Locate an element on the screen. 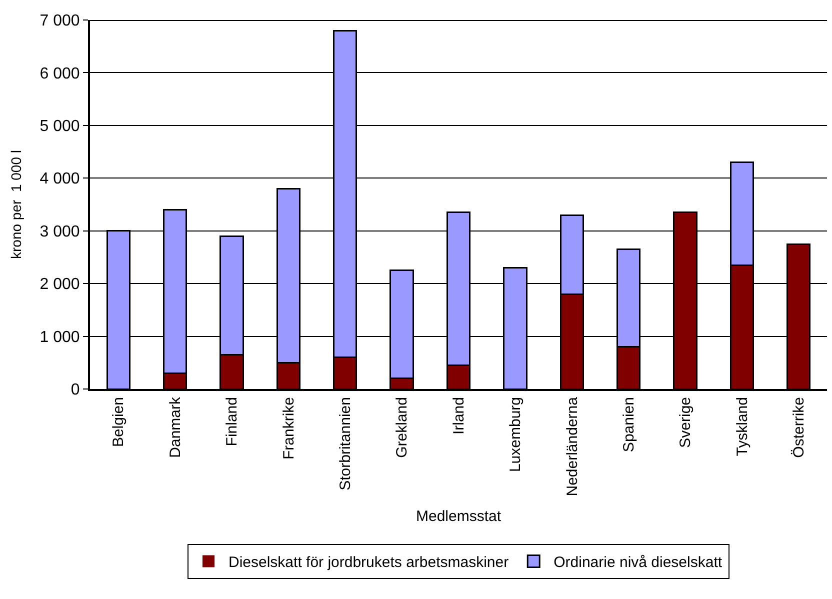 This screenshot has height=599, width=832. y-tick-label: 4 000 is located at coordinates (60, 179).